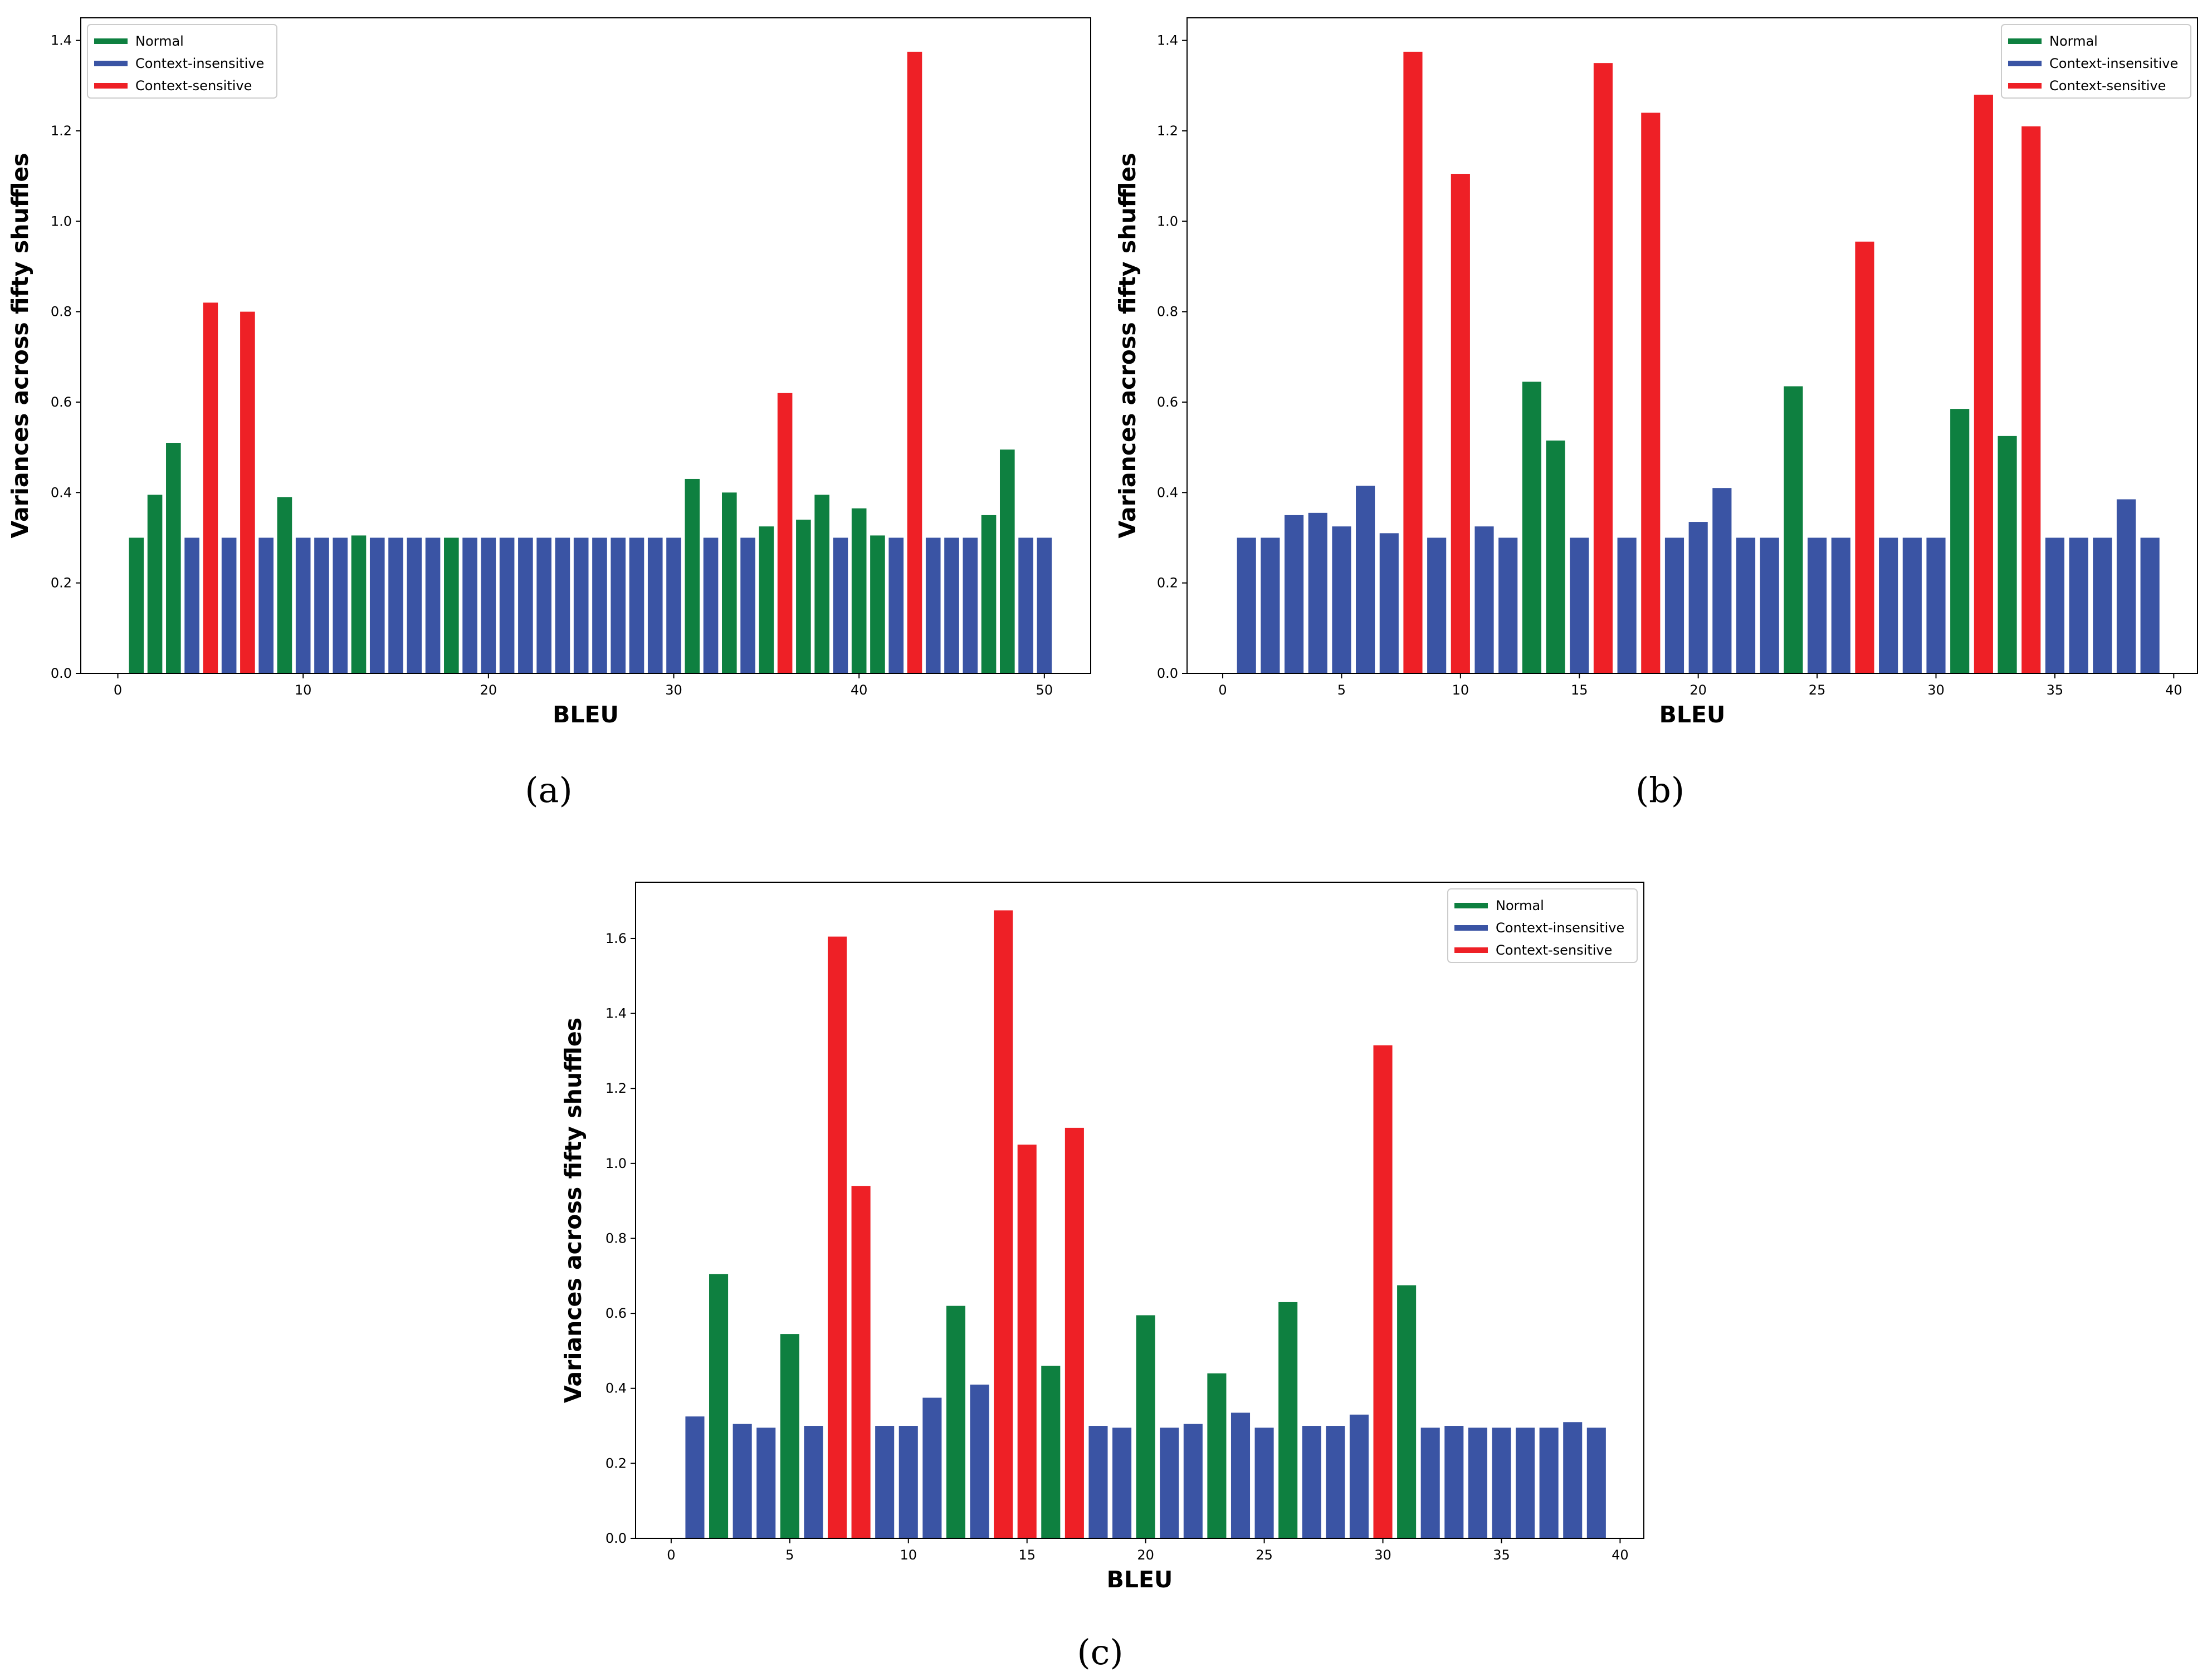  I want to click on x-tick-label: 5, so click(789, 1555).